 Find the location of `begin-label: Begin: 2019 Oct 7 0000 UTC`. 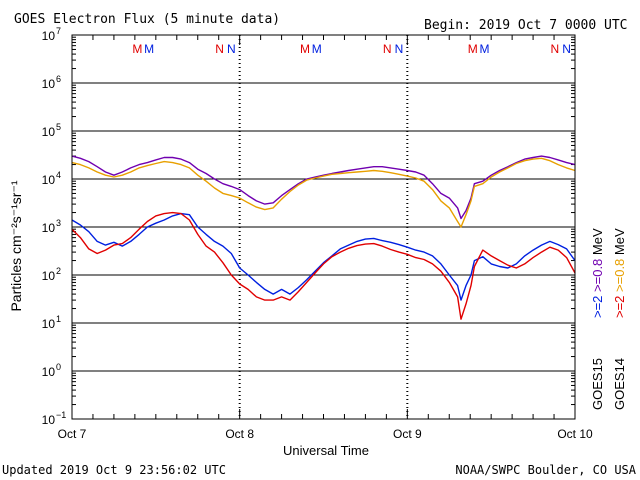

begin-label: Begin: 2019 Oct 7 0000 UTC is located at coordinates (526, 25).